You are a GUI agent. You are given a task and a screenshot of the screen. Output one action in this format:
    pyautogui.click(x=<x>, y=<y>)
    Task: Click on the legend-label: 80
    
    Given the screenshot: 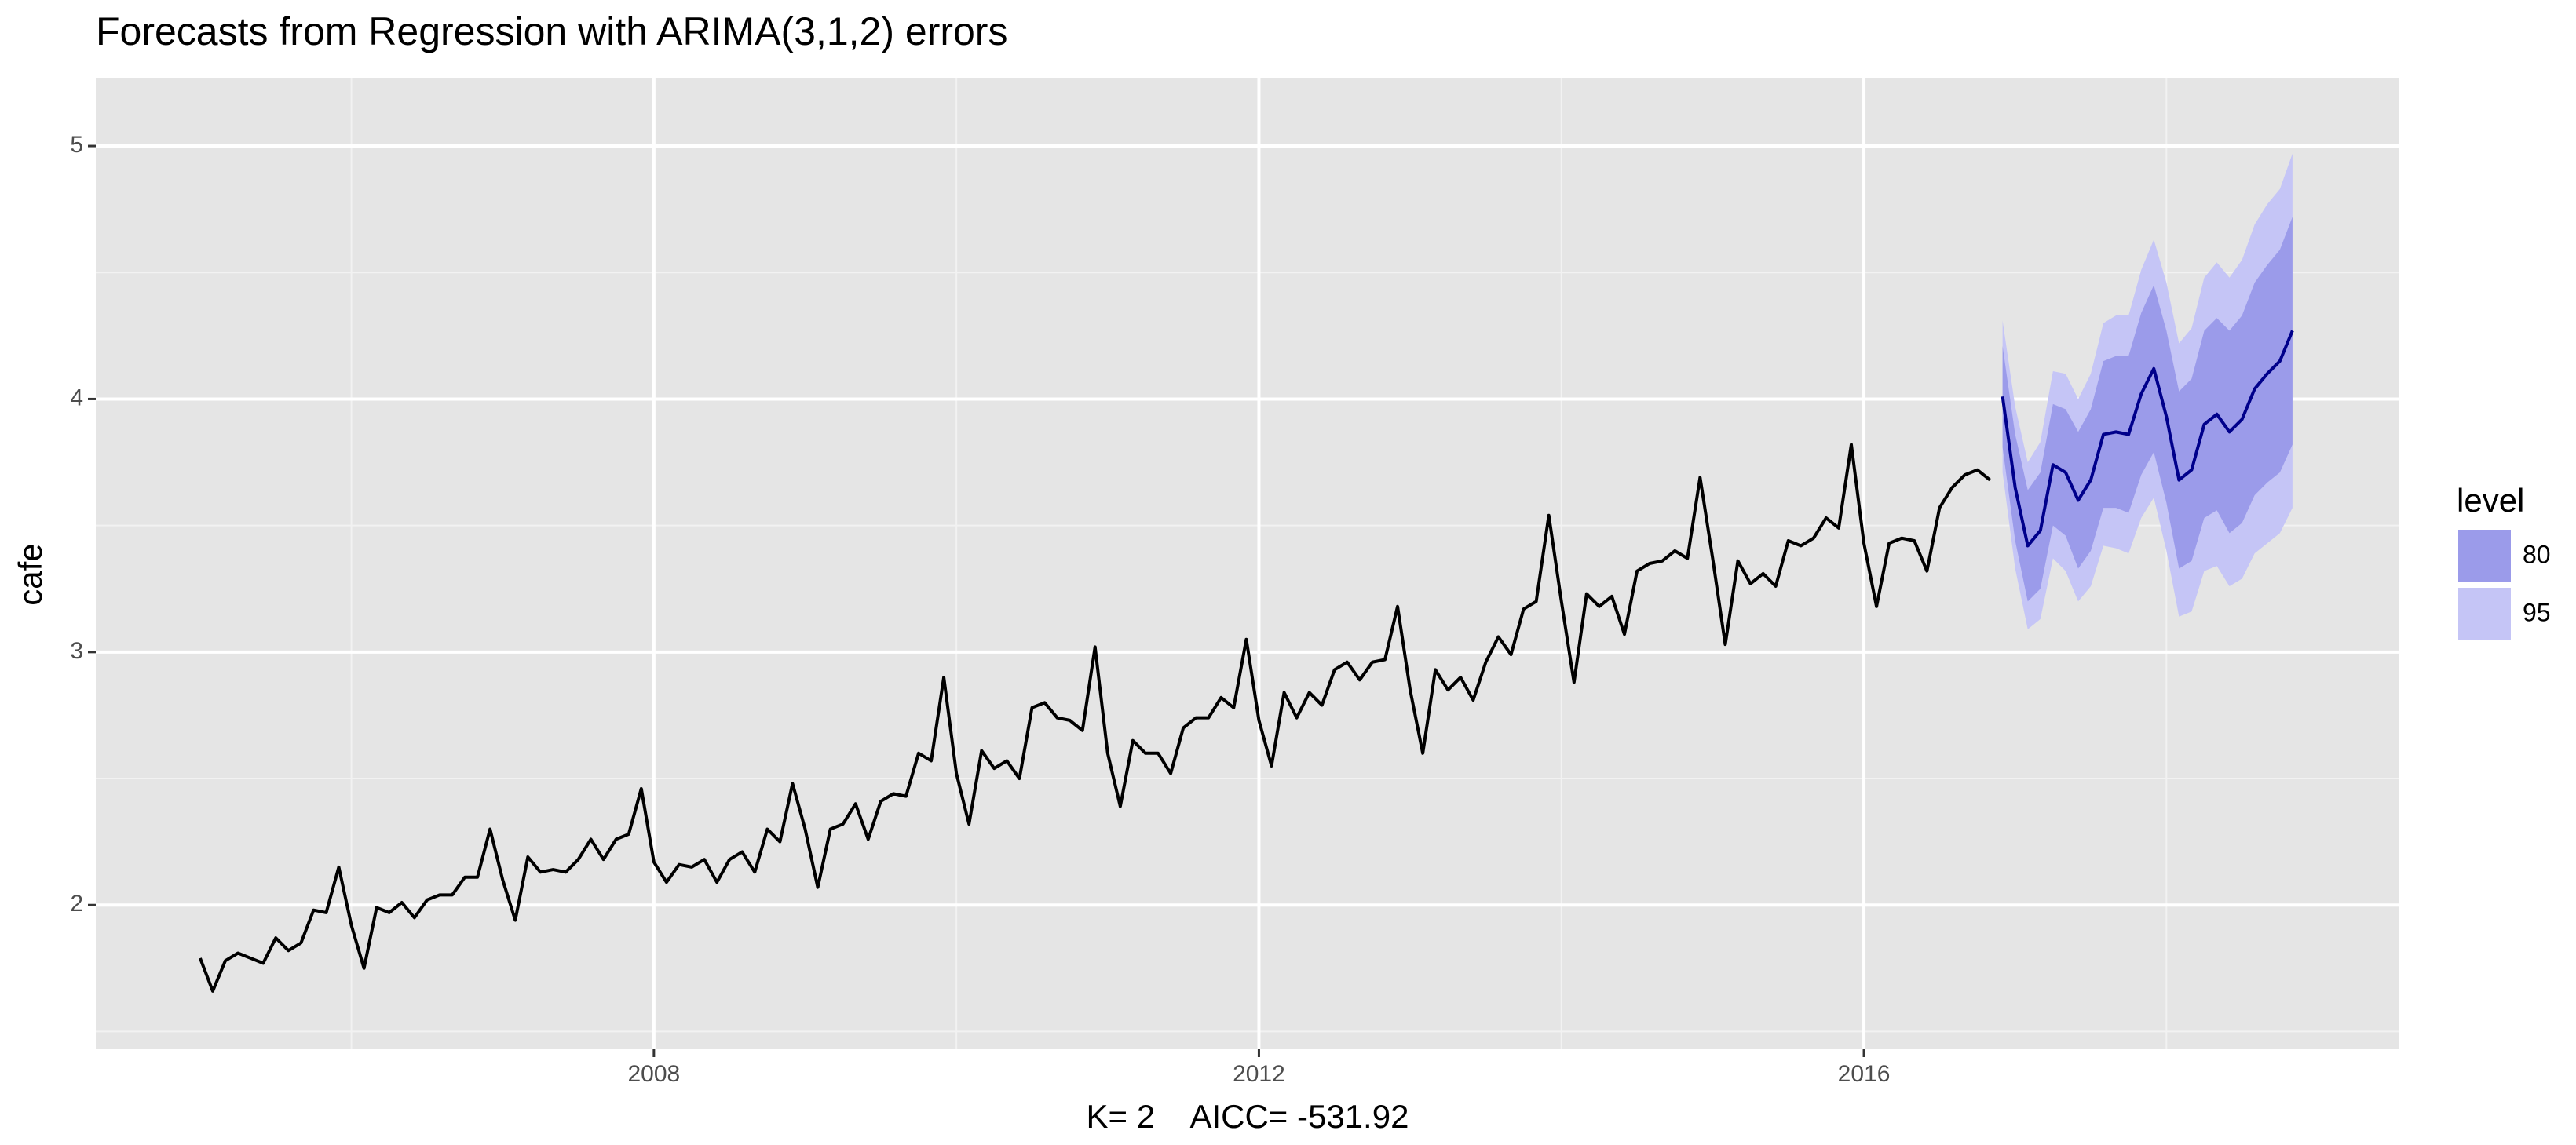 What is the action you would take?
    pyautogui.click(x=2537, y=554)
    